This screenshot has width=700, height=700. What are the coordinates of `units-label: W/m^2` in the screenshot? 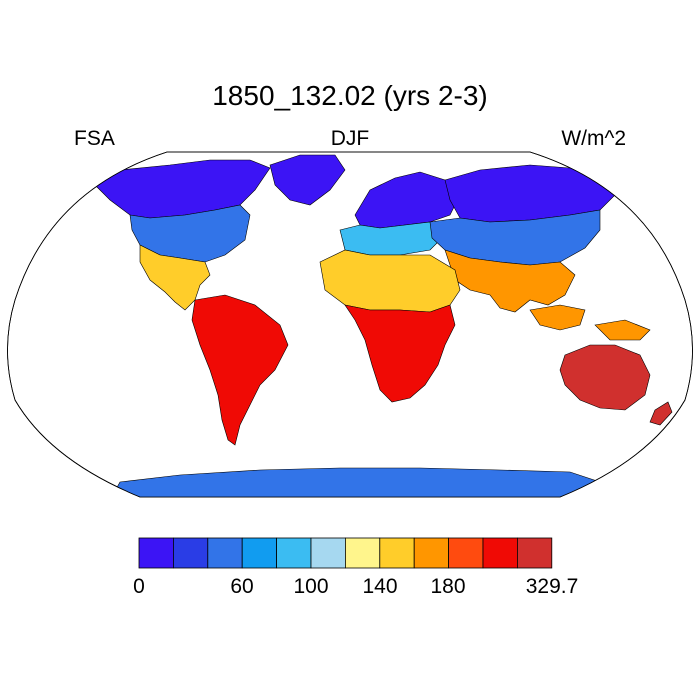 It's located at (593, 138).